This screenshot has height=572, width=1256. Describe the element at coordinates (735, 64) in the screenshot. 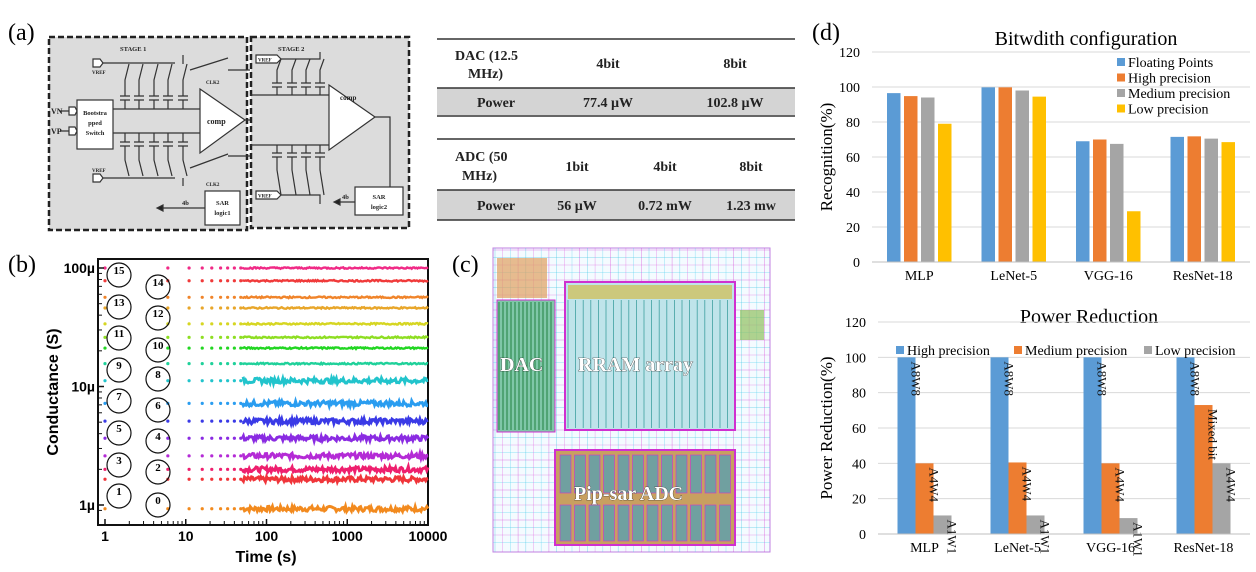

I see `dac-col: 8bit` at that location.